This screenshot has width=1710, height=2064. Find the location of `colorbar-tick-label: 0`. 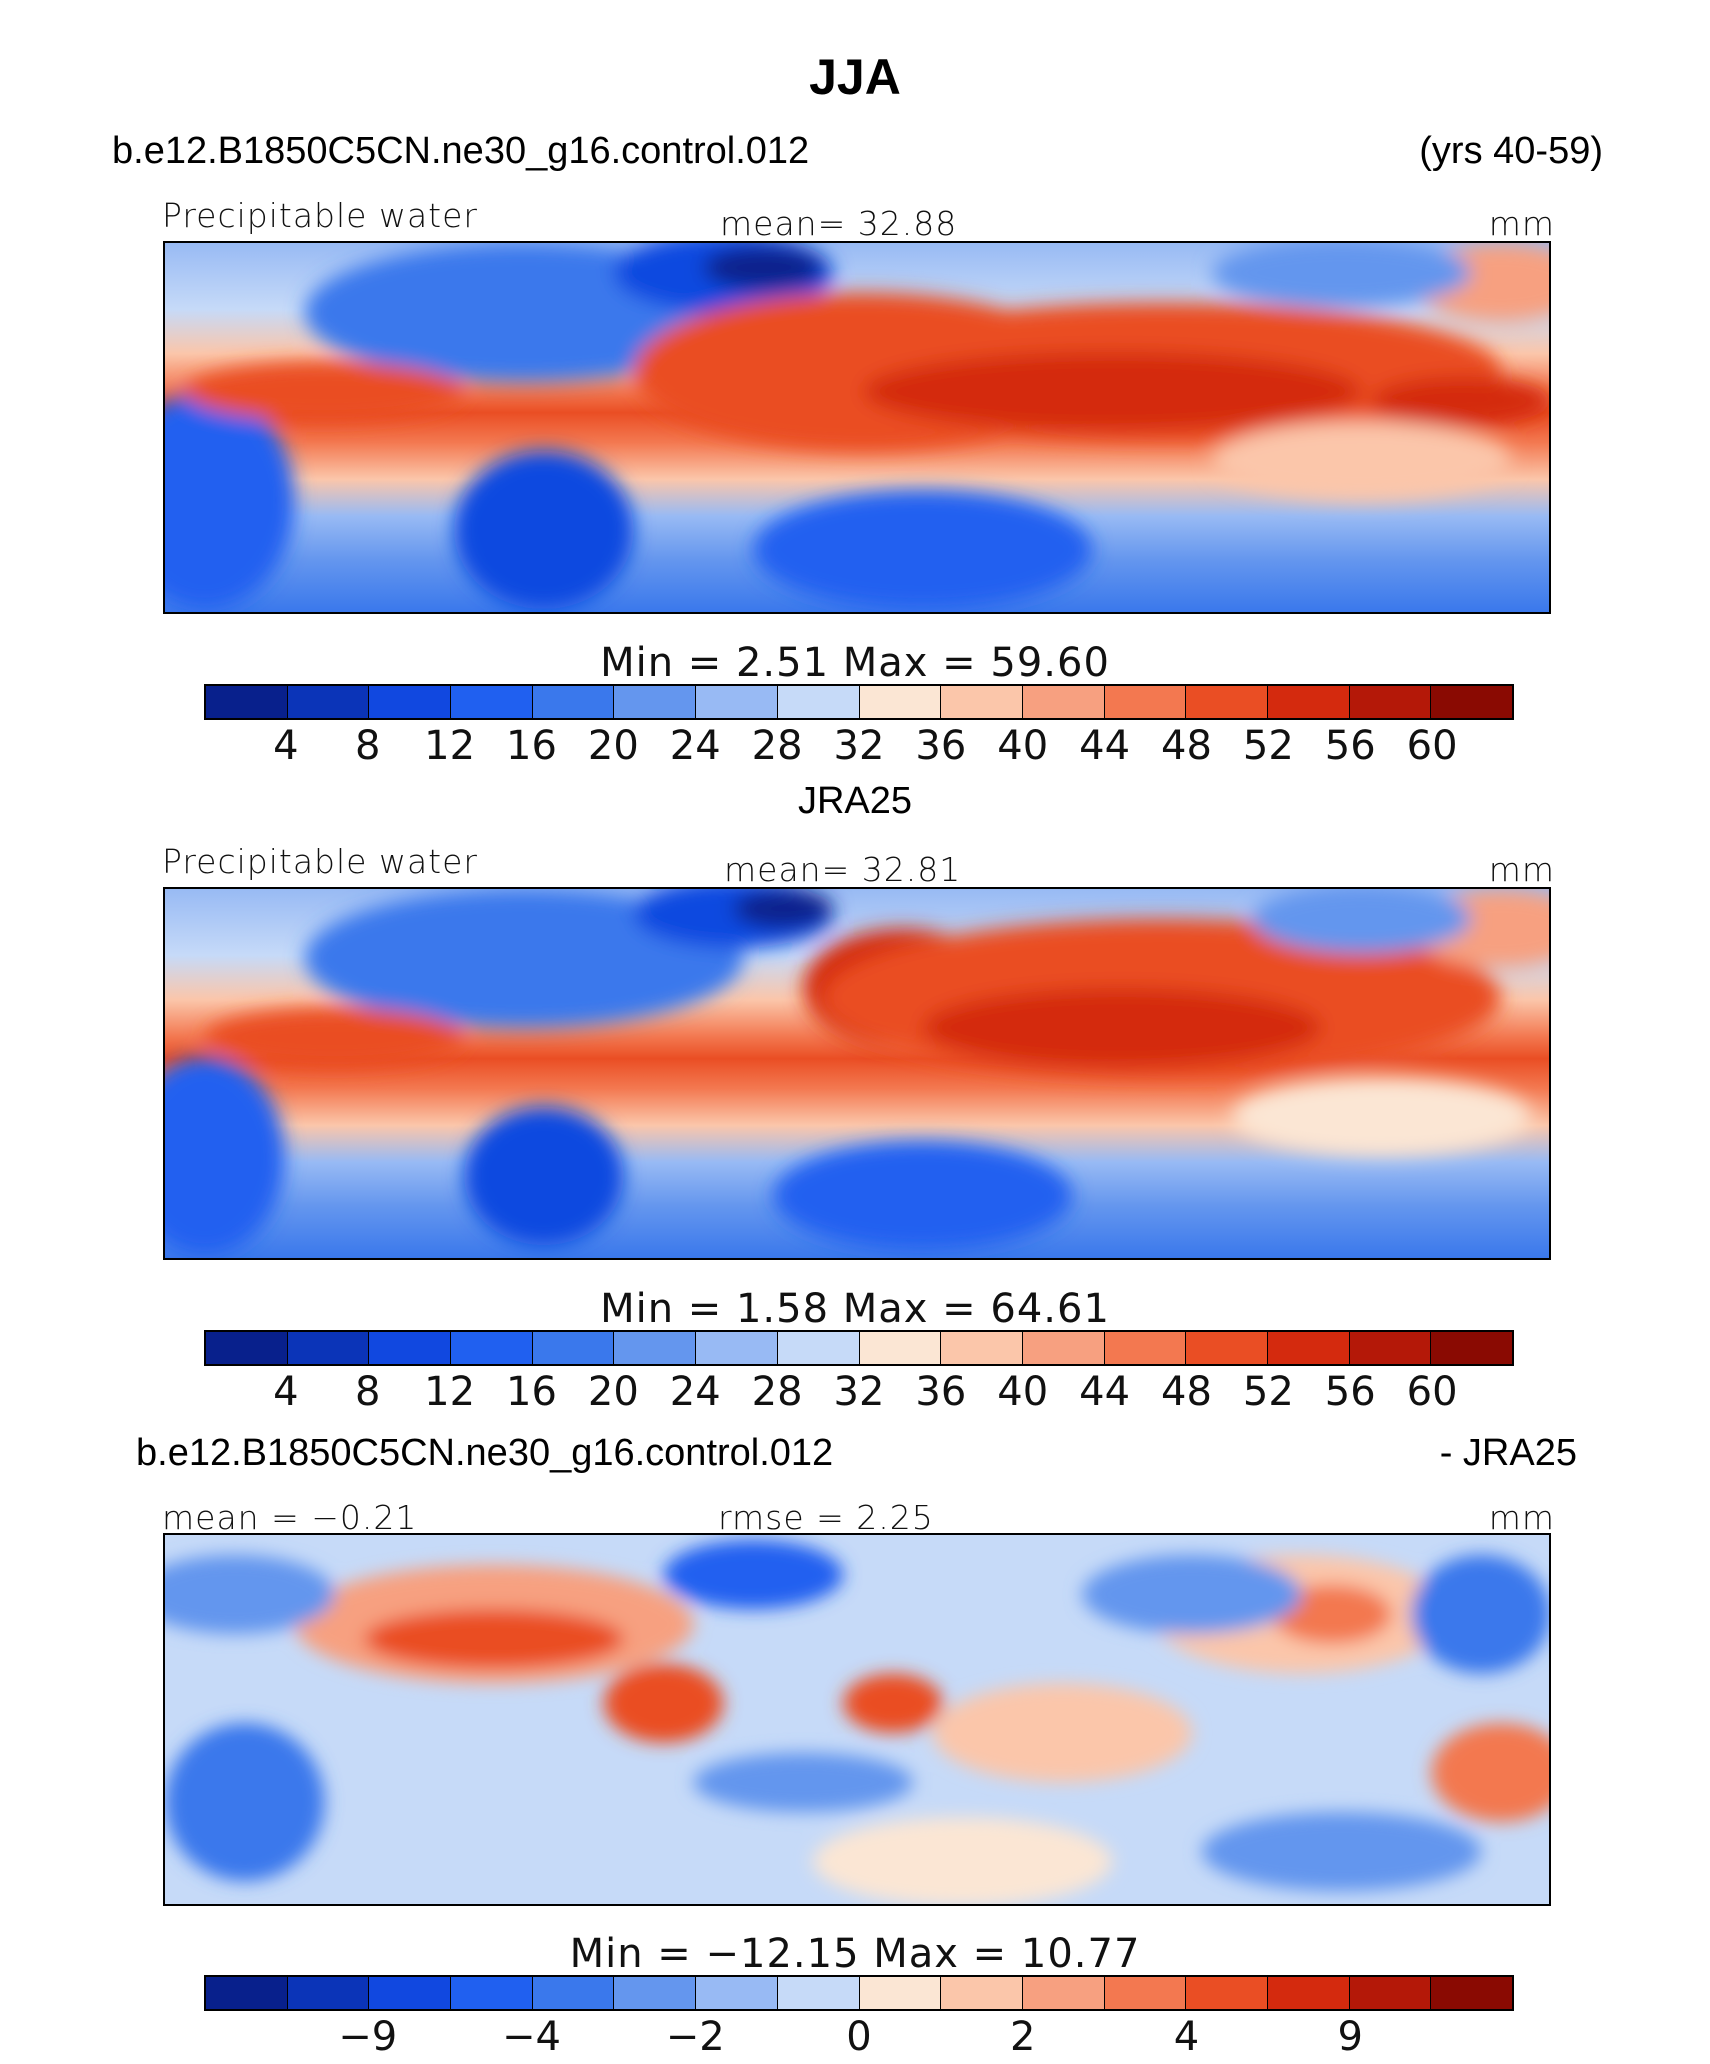

colorbar-tick-label: 0 is located at coordinates (859, 2037).